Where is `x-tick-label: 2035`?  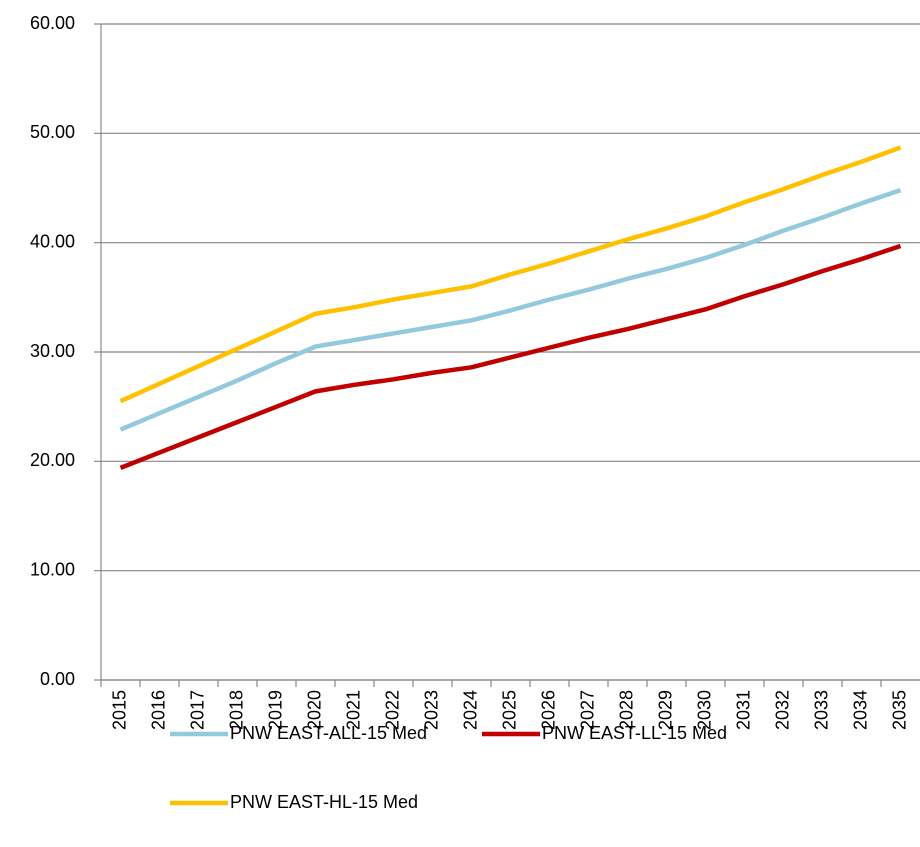 x-tick-label: 2035 is located at coordinates (899, 710).